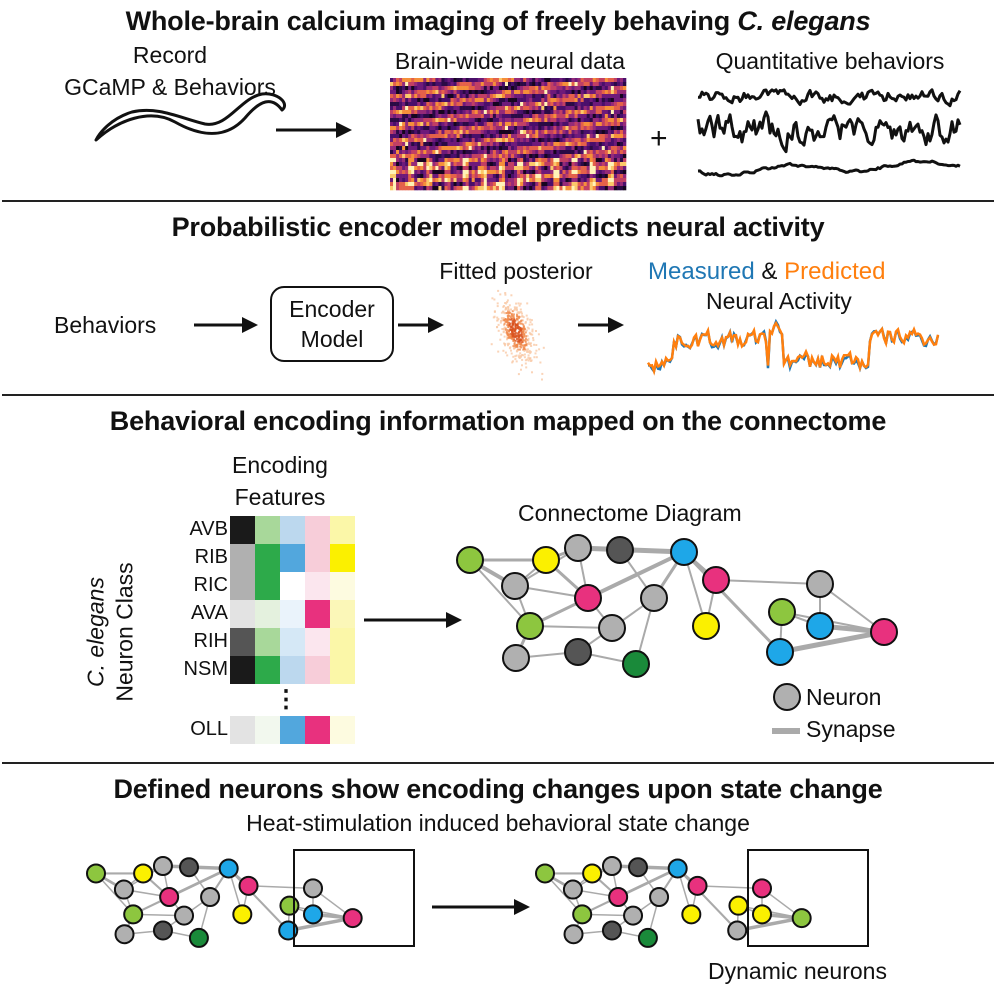 Image resolution: width=996 pixels, height=996 pixels. What do you see at coordinates (170, 55) in the screenshot?
I see `record-label-line1: Record` at bounding box center [170, 55].